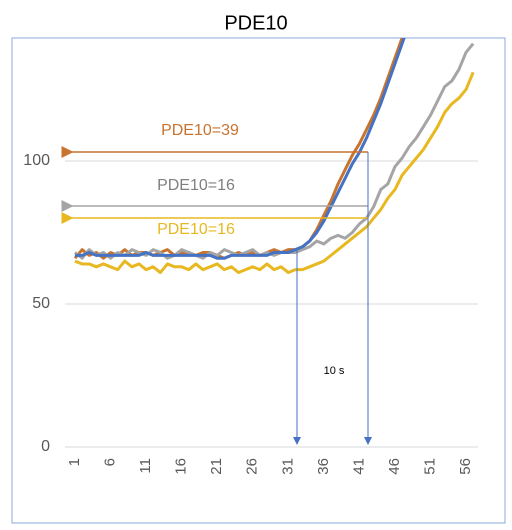  What do you see at coordinates (200, 130) in the screenshot?
I see `annotation: PDE10=39` at bounding box center [200, 130].